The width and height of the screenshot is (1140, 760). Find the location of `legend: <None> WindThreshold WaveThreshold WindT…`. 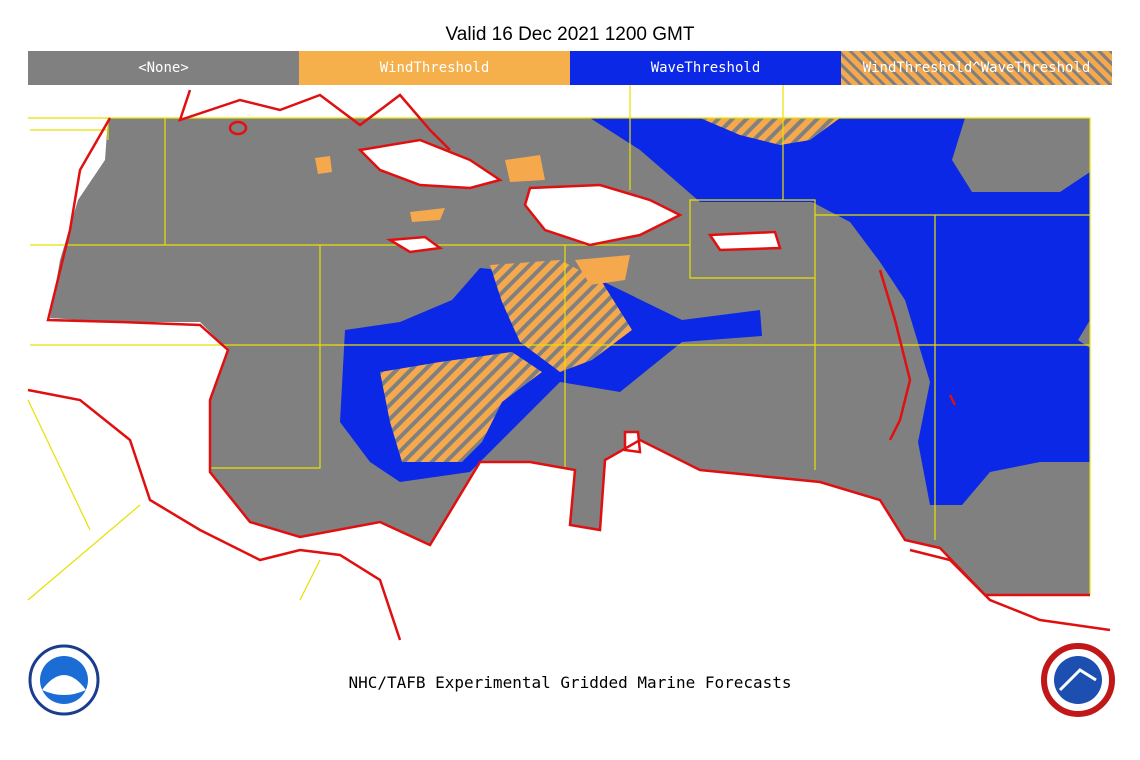

legend: <None> WindThreshold WaveThreshold WindT… is located at coordinates (570, 68).